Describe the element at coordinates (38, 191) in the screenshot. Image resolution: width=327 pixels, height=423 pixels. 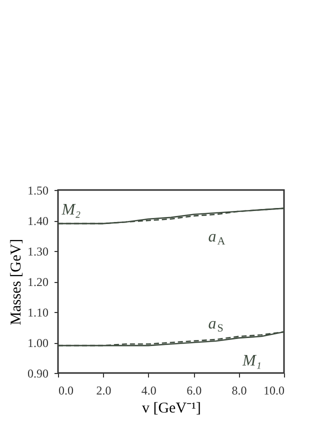
I see `y-tick-label: 1.50` at that location.